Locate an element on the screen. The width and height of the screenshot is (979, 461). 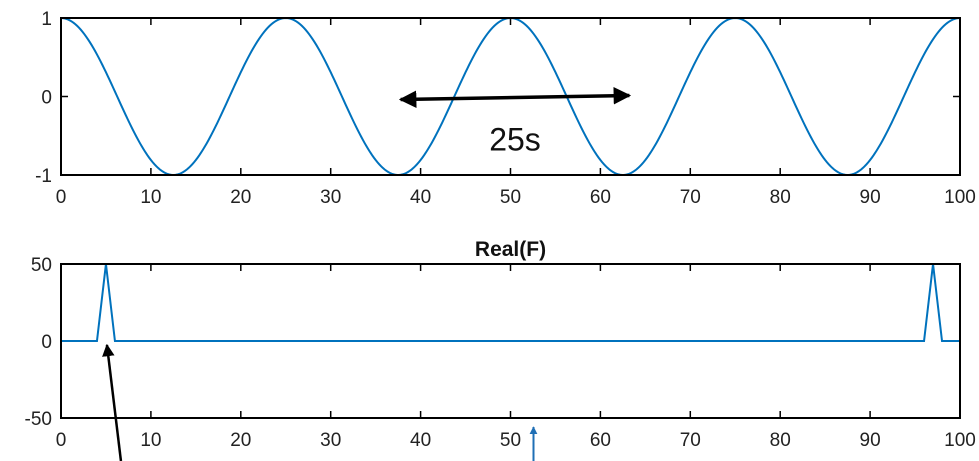
period-annotation-label: 25s is located at coordinates (515, 140).